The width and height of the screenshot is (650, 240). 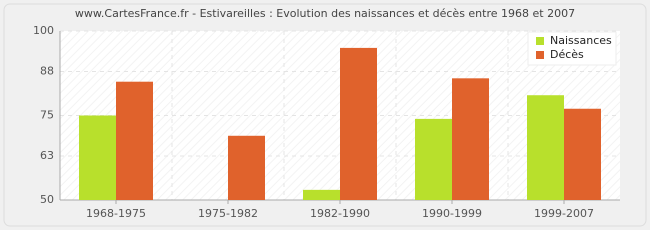 I want to click on x-tick-label: 1968-1975, so click(x=116, y=213).